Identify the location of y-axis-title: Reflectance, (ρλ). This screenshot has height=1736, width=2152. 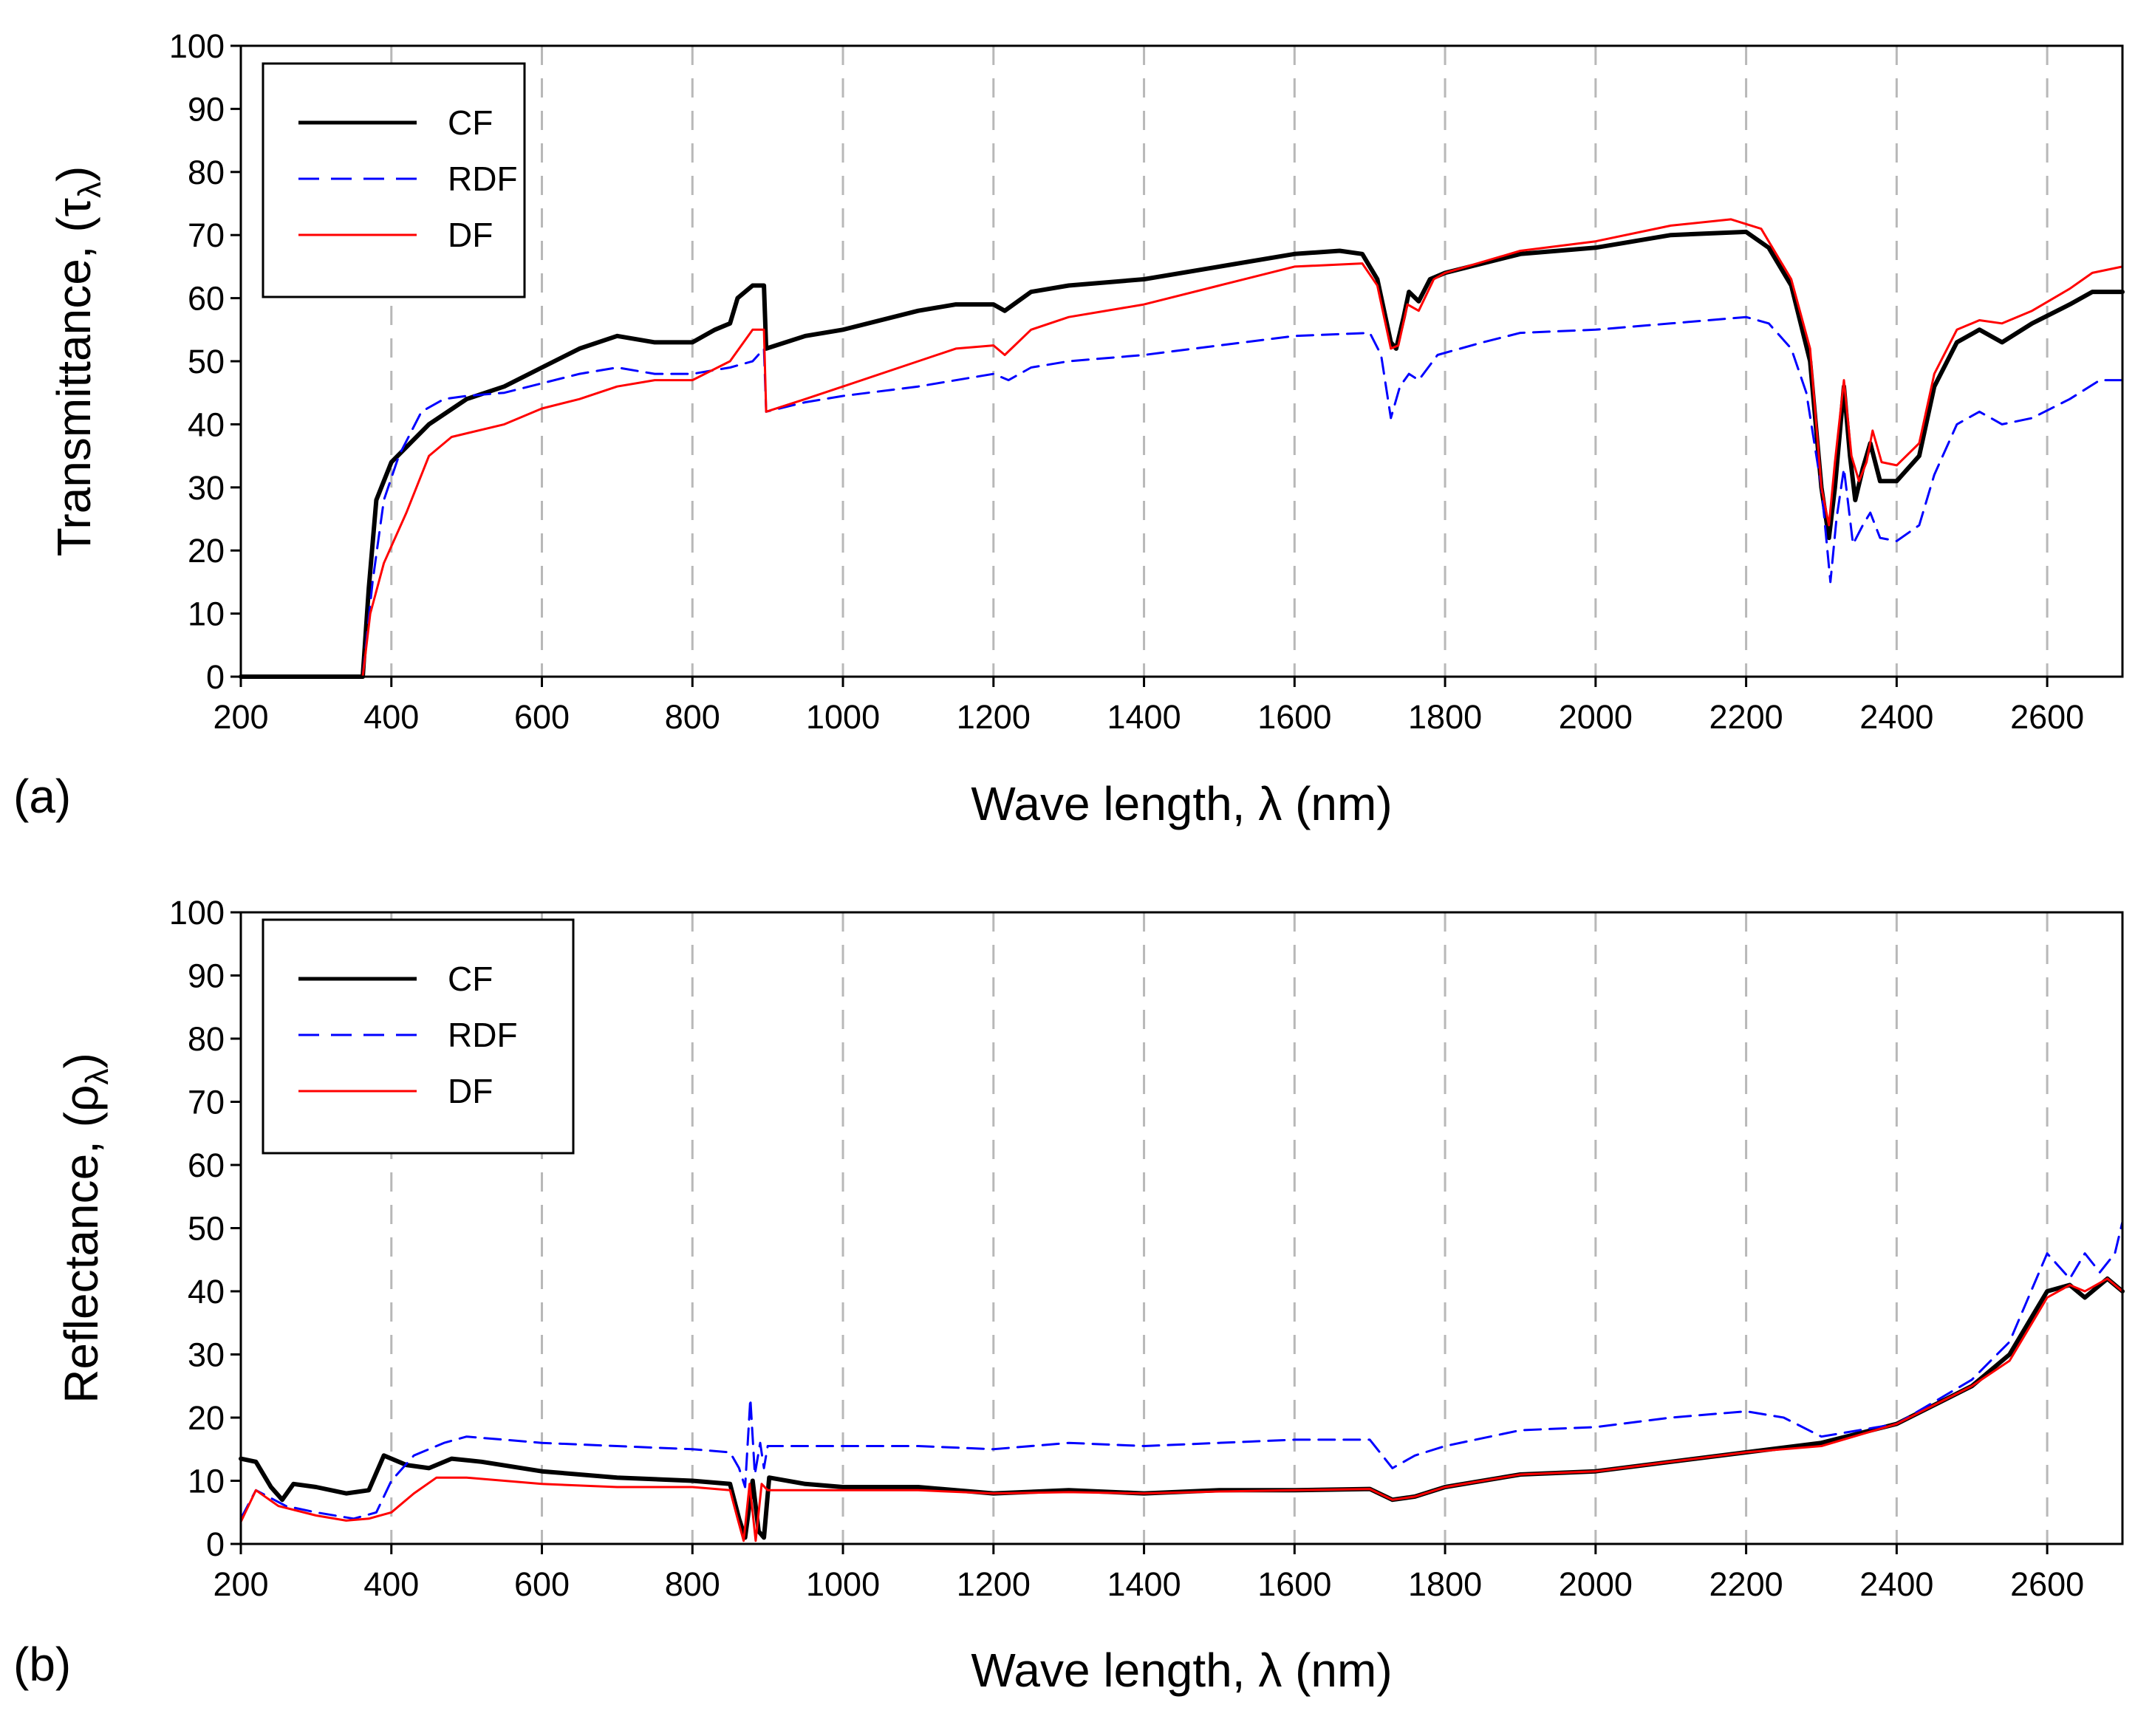
(85, 1228).